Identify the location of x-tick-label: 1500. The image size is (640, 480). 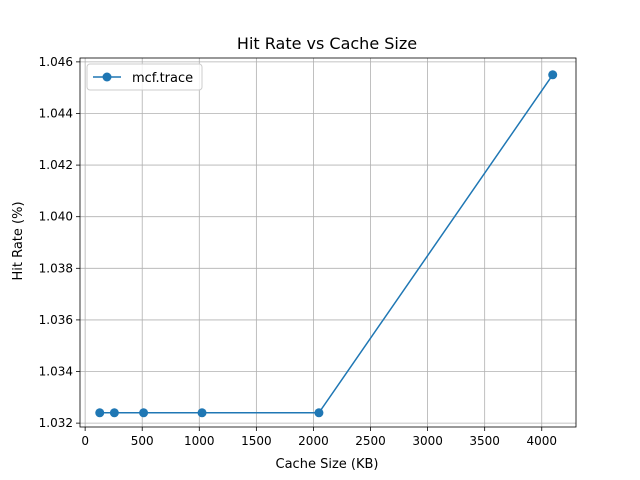
(256, 441).